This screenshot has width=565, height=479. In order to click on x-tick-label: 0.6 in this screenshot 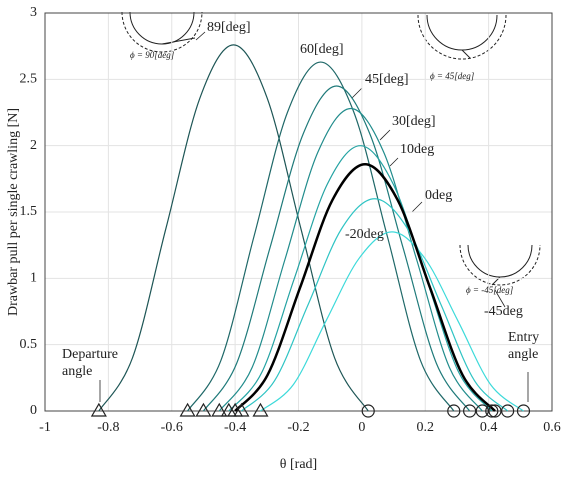, I will do `click(552, 427)`.